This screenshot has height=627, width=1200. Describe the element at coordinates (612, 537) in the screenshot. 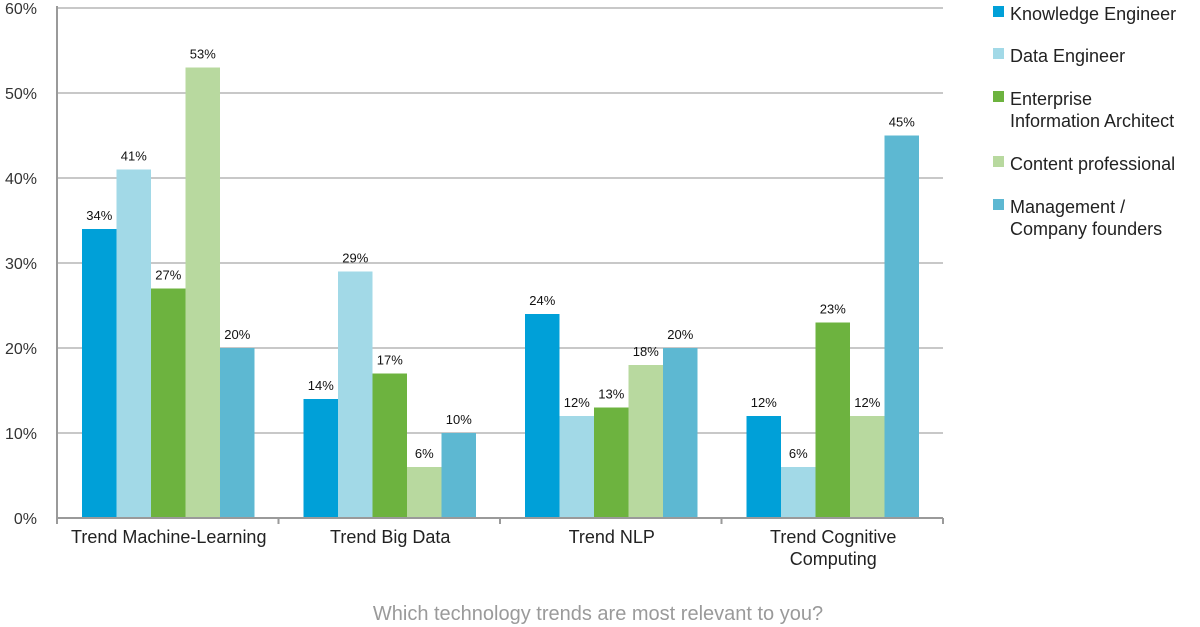

I see `x-tick-label: Trend NLP` at that location.